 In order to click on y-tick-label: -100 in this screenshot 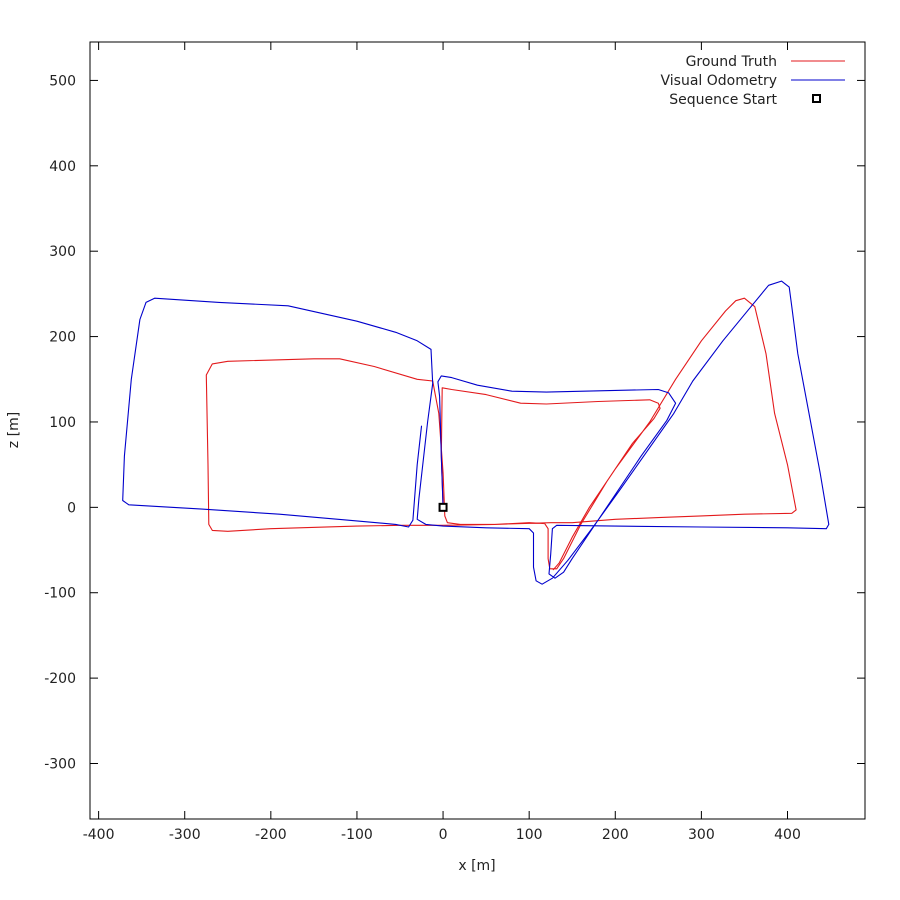, I will do `click(60, 594)`.